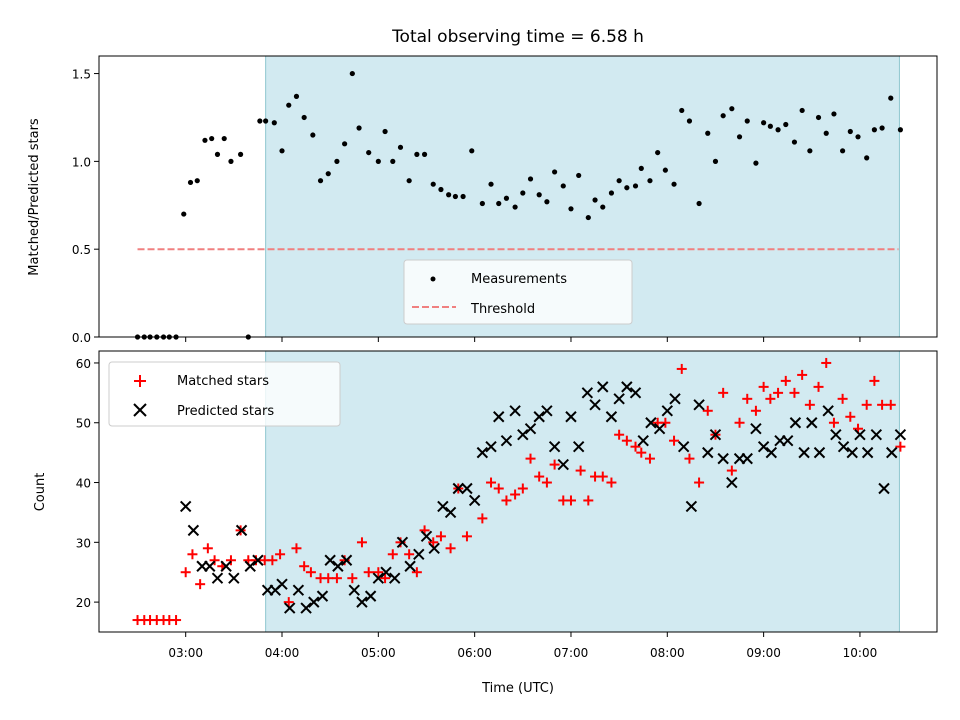 The image size is (960, 720). What do you see at coordinates (502, 309) in the screenshot?
I see `legend-threshold-label: Threshold` at bounding box center [502, 309].